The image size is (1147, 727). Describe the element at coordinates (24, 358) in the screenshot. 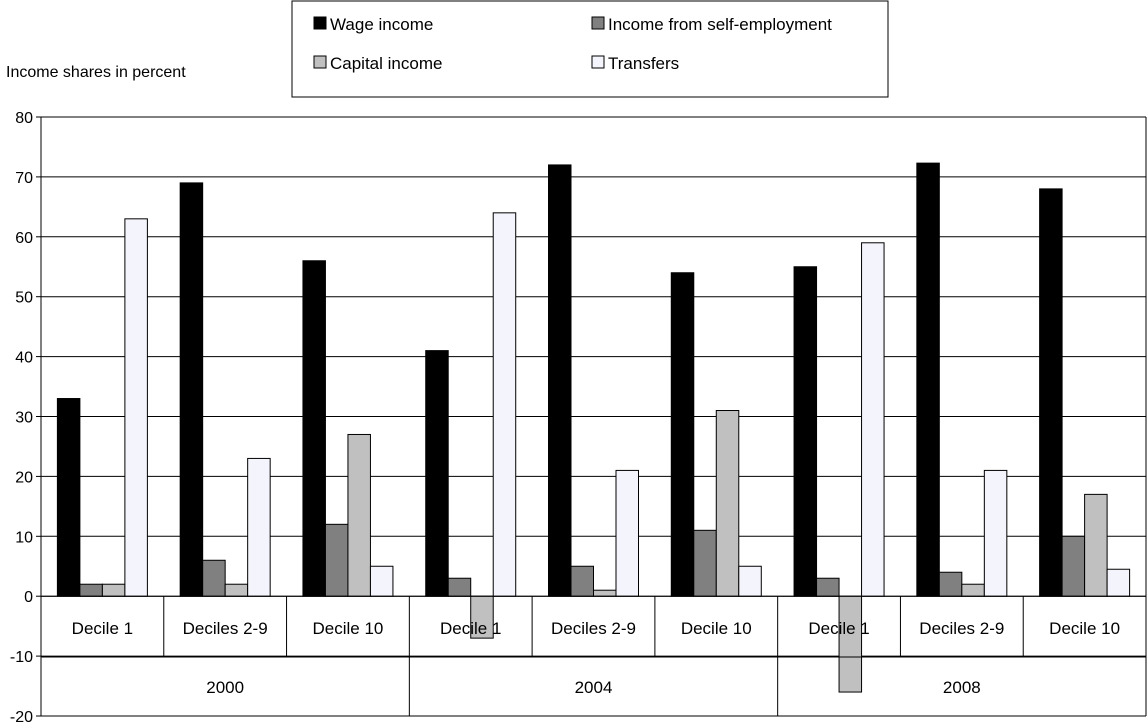

I see `y-tick-label: 40` at that location.